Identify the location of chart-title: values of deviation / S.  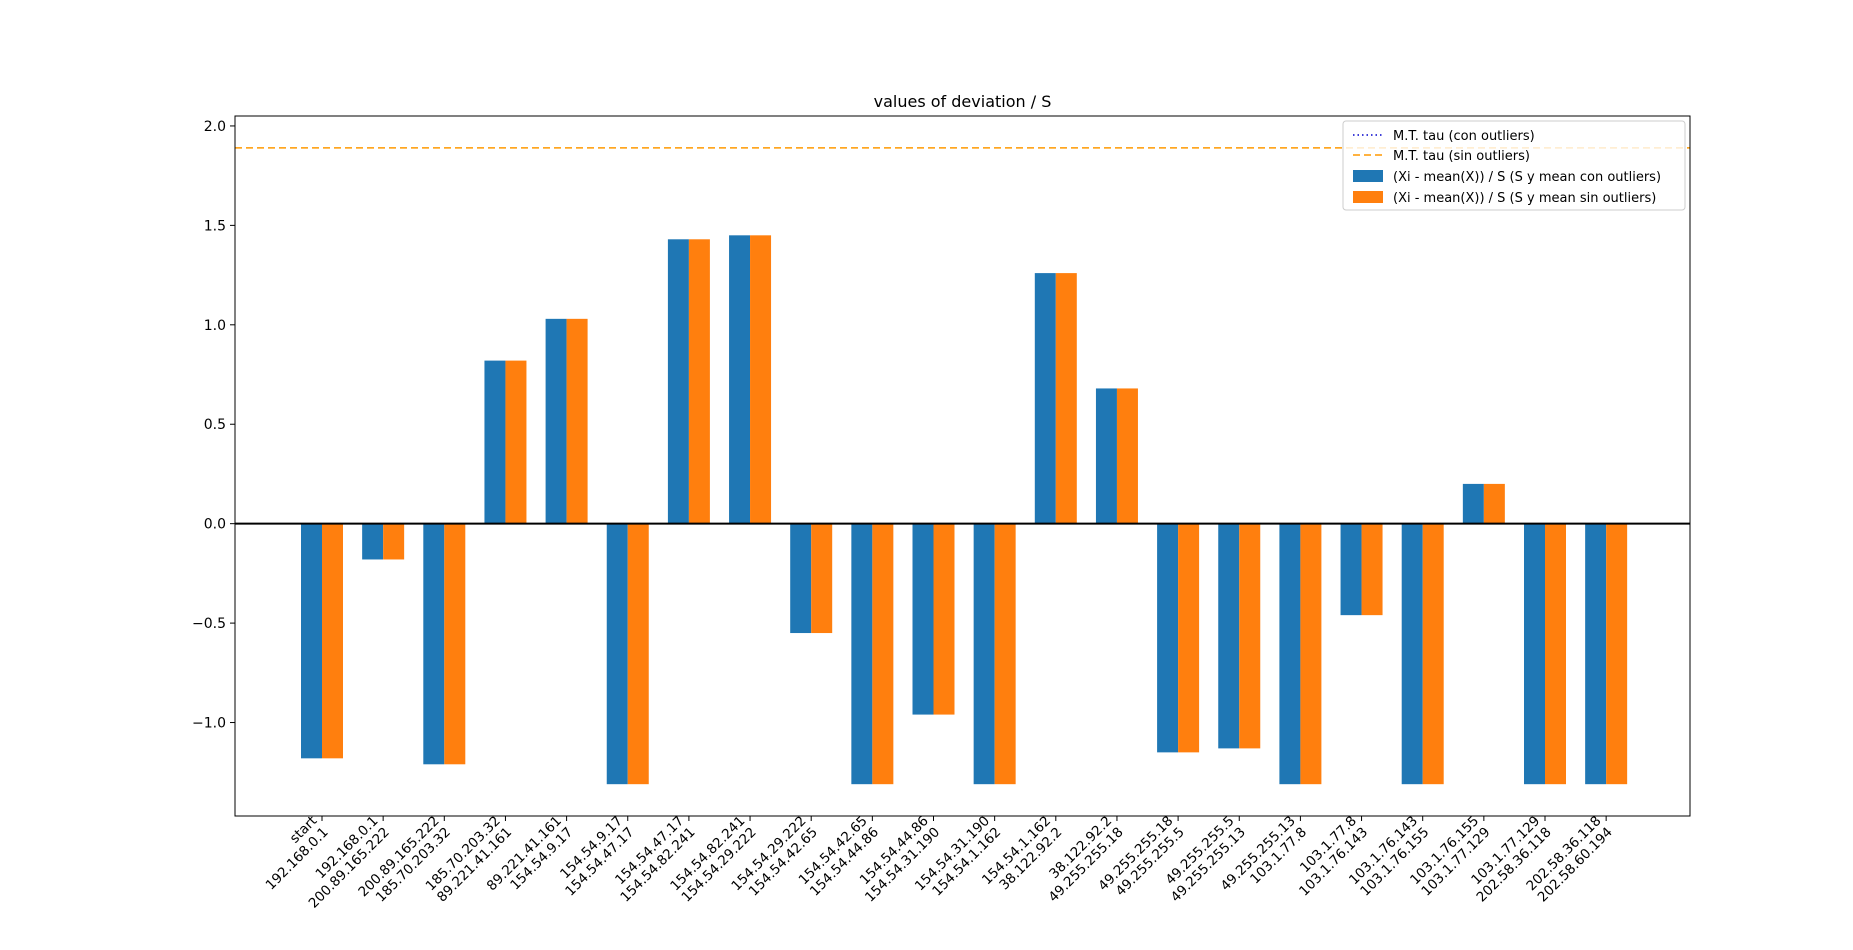
(963, 101).